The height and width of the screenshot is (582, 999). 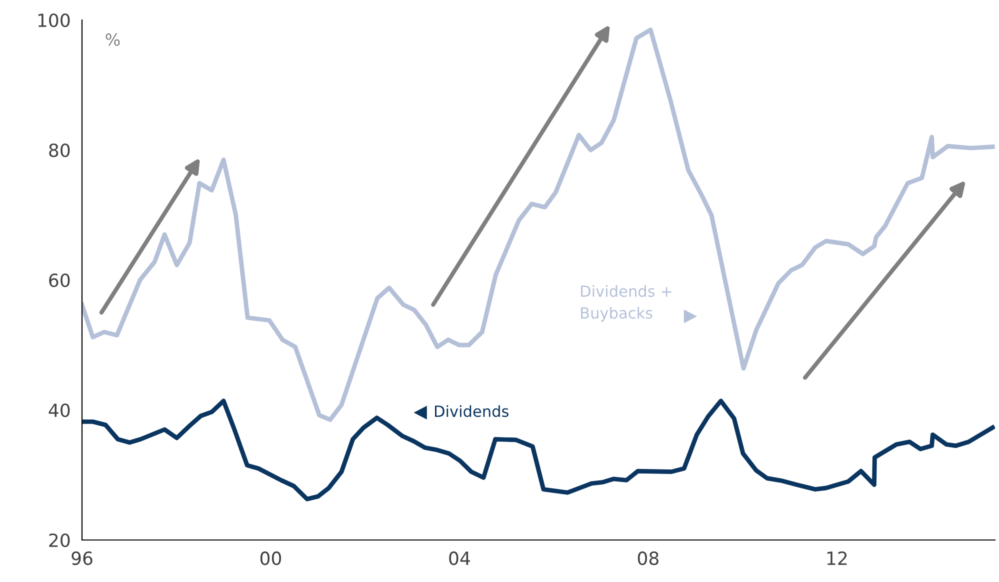 What do you see at coordinates (626, 303) in the screenshot?
I see `text: Dividends + Buybacks` at bounding box center [626, 303].